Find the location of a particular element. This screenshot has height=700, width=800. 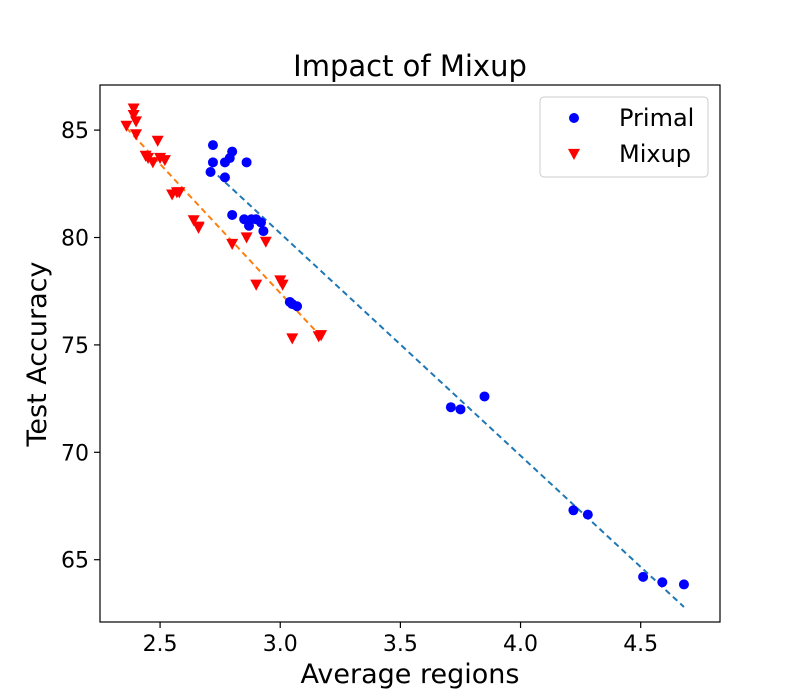

x-tick-label: 2.5 is located at coordinates (160, 644).